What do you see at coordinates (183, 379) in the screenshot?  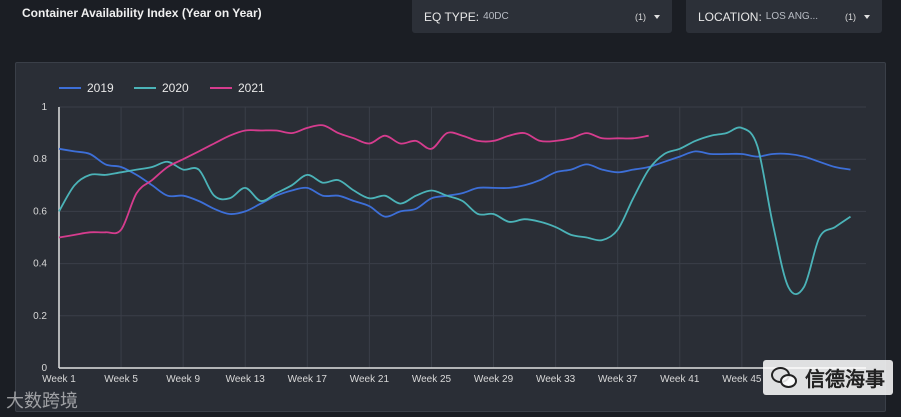 I see `x-tick-label: Week 9` at bounding box center [183, 379].